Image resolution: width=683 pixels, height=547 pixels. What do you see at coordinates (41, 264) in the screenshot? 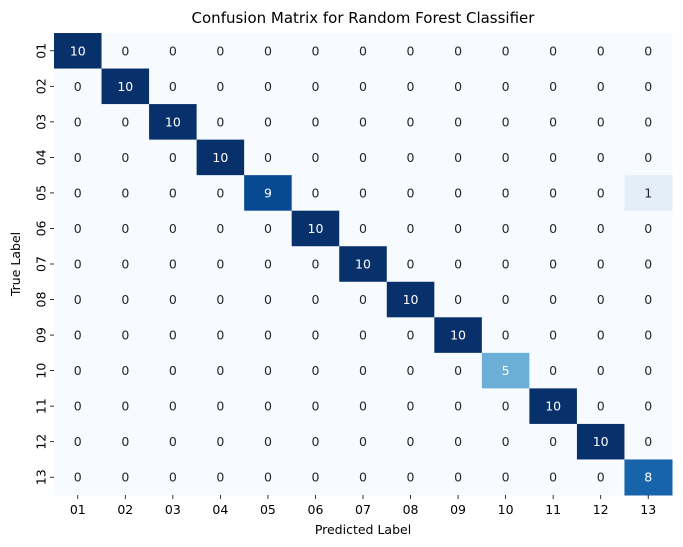
I see `y-tick-label: 07` at bounding box center [41, 264].